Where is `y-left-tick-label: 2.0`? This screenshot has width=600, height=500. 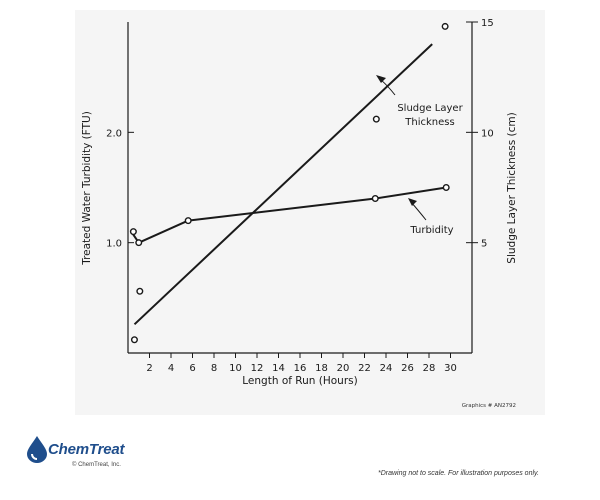 y-left-tick-label: 2.0 is located at coordinates (114, 133).